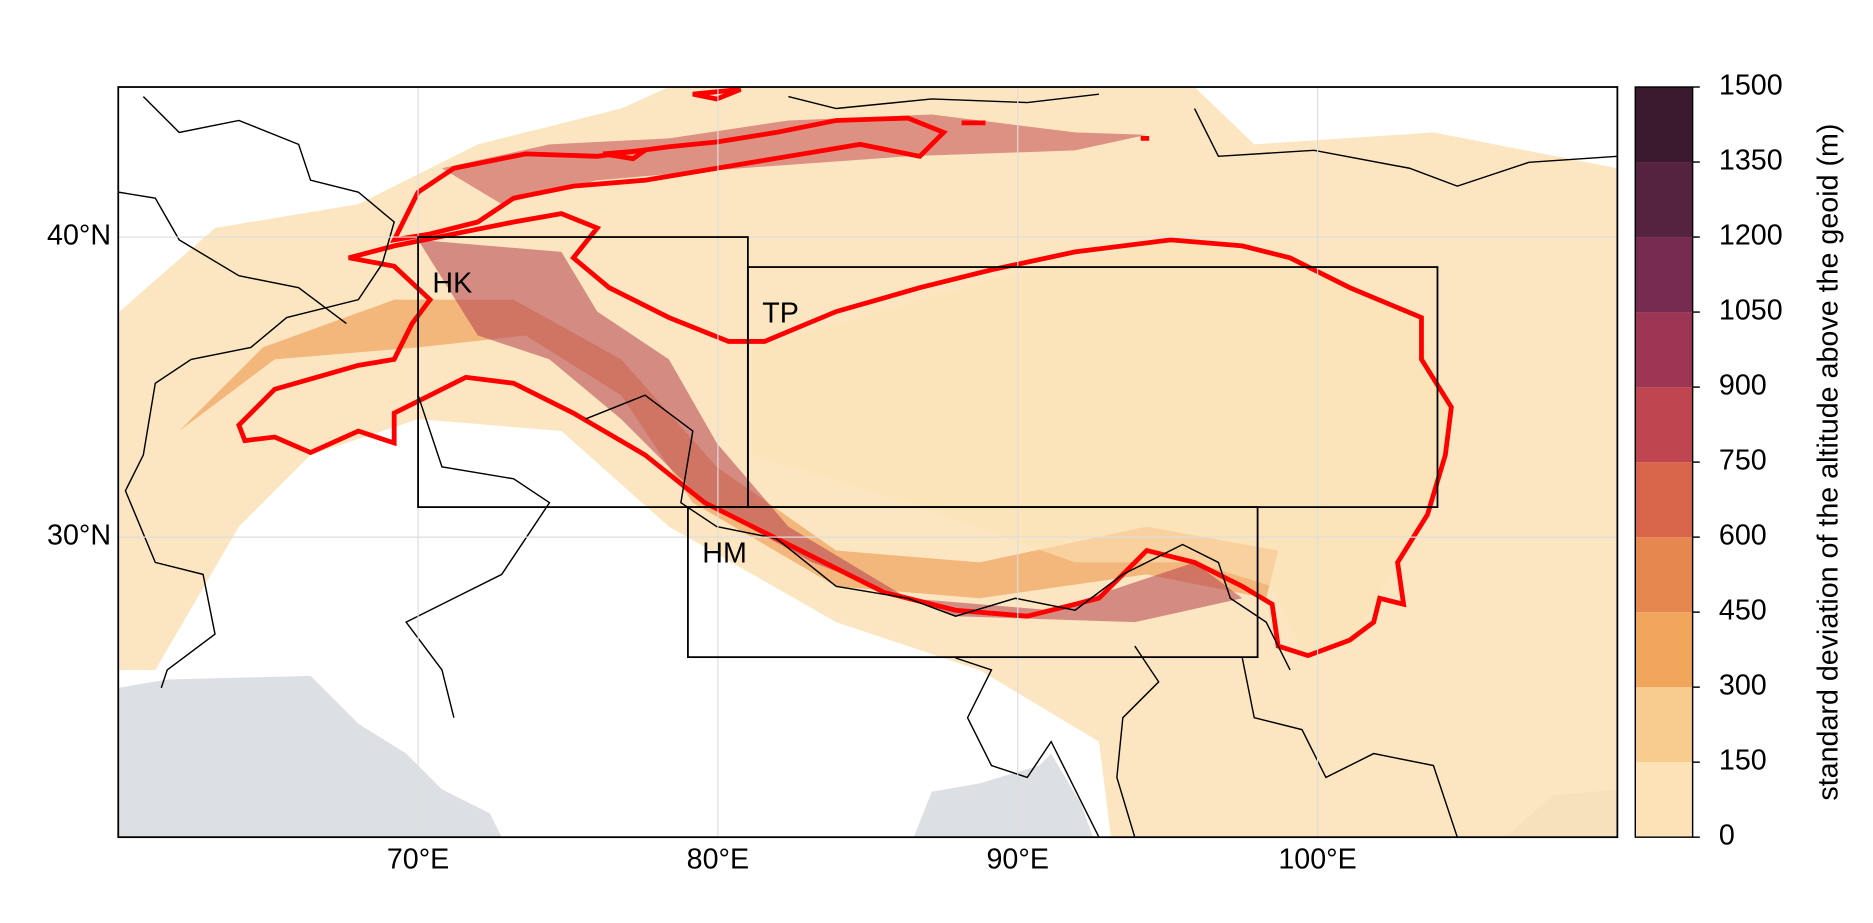 Image resolution: width=1873 pixels, height=923 pixels. What do you see at coordinates (1751, 86) in the screenshot?
I see `colorbar-tick-label: 1500` at bounding box center [1751, 86].